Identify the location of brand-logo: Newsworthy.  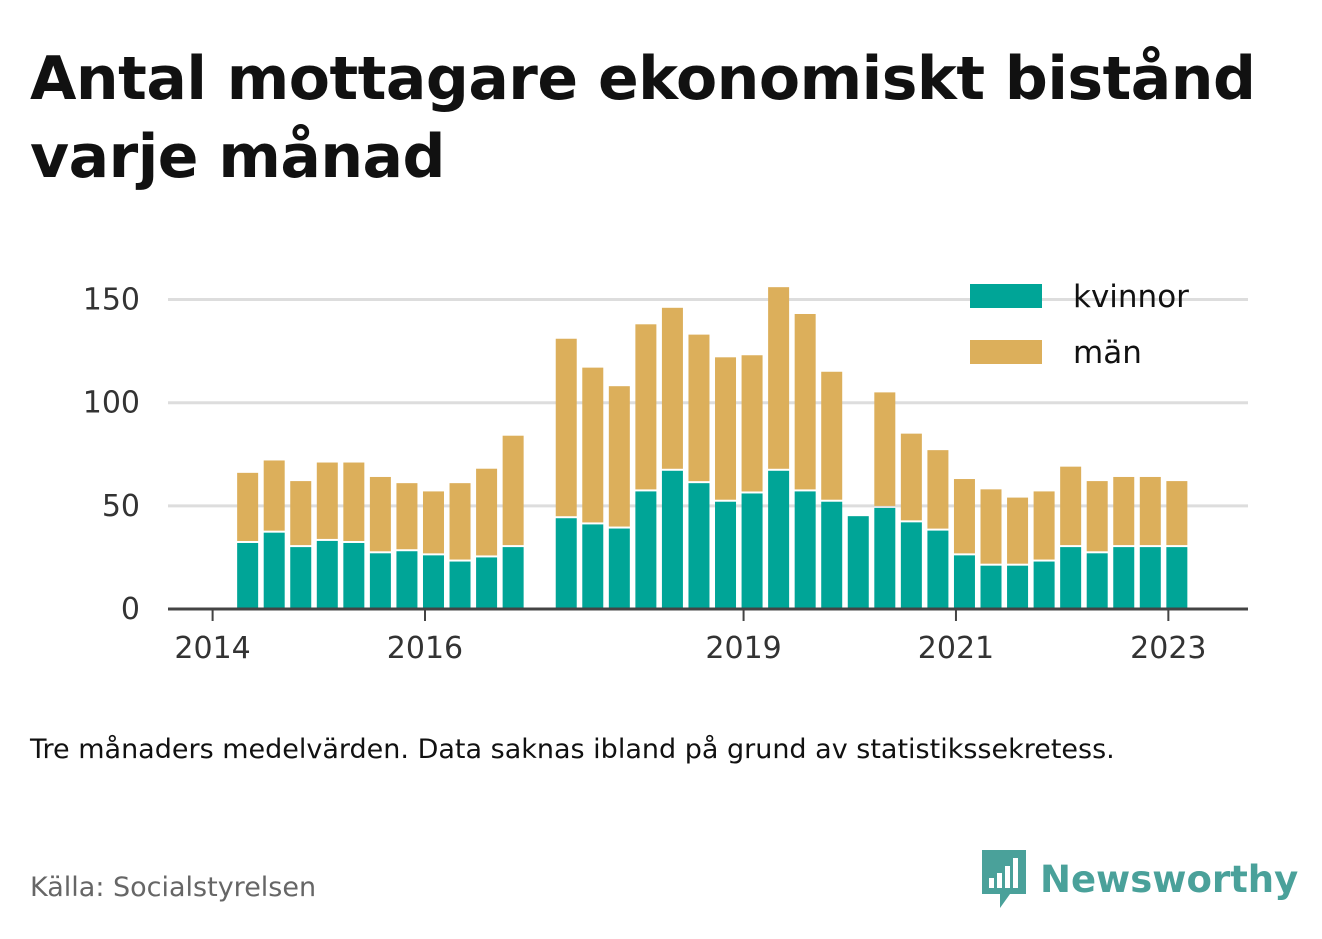
(1139, 879).